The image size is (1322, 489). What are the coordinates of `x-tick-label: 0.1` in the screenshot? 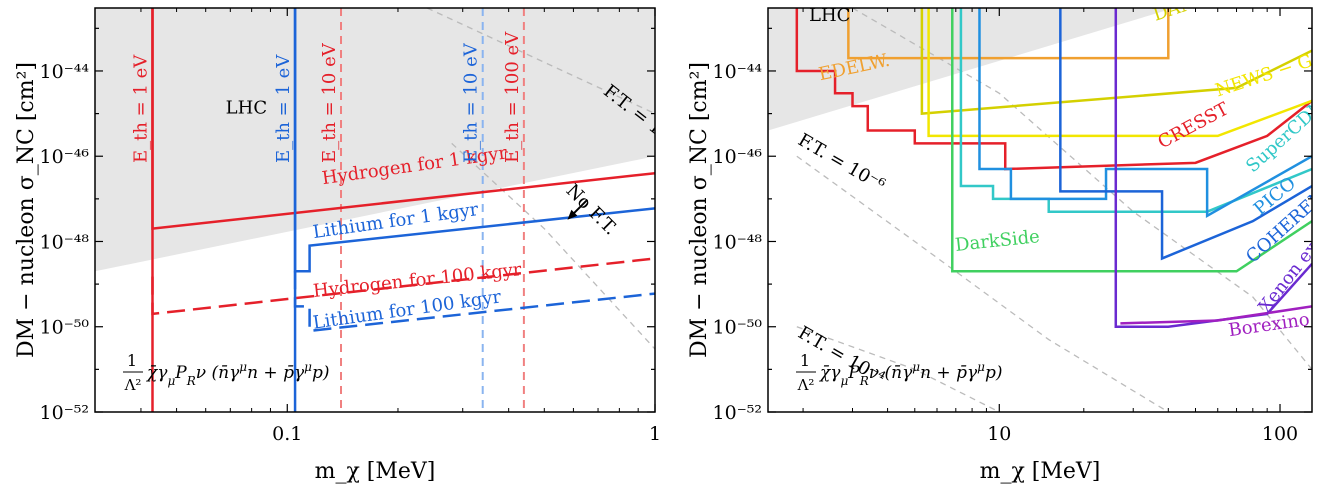 It's located at (287, 434).